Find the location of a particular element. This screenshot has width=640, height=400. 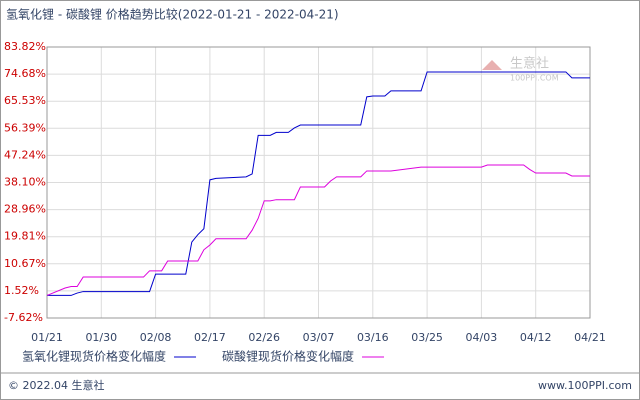

y-tick-label: -7.62% is located at coordinates (23, 317).